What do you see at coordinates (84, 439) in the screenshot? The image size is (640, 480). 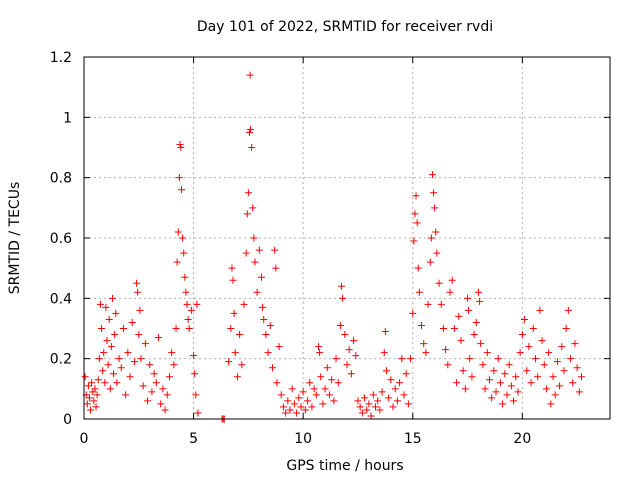 I see `x-tick-label: 0` at bounding box center [84, 439].